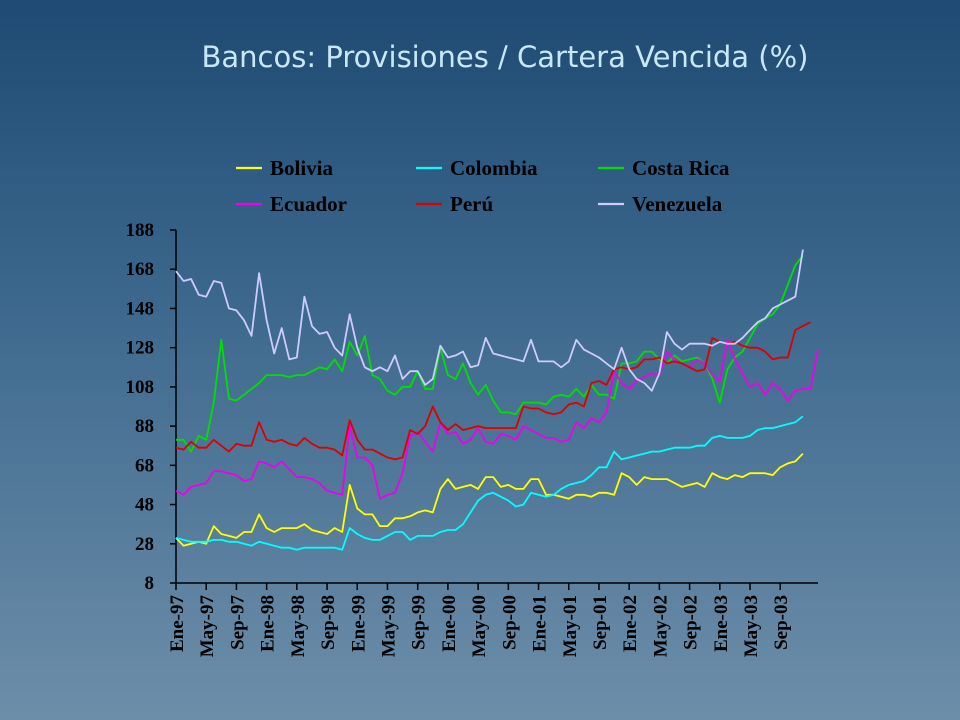 The width and height of the screenshot is (960, 720). Describe the element at coordinates (494, 168) in the screenshot. I see `legend-label-colombia: Colombia` at that location.